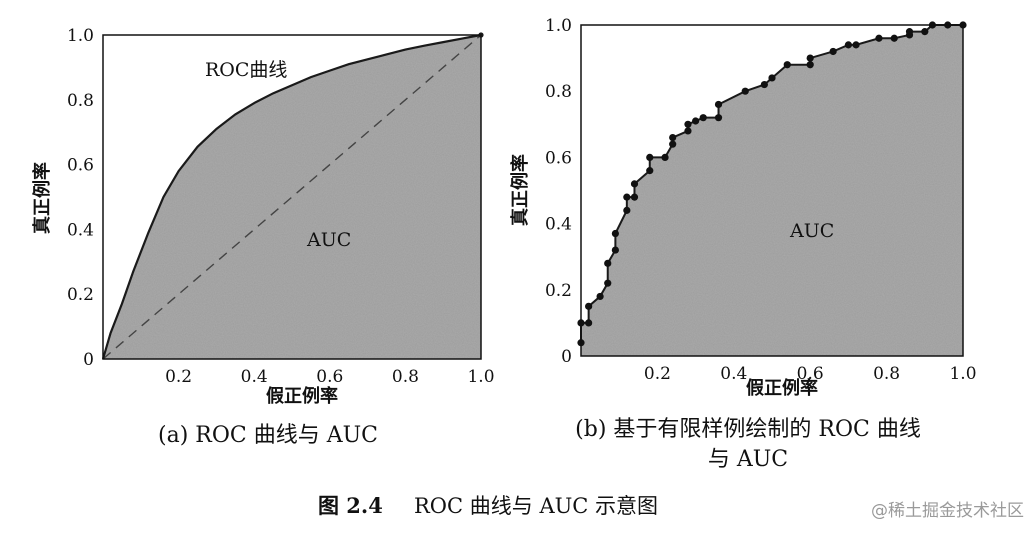  What do you see at coordinates (80, 166) in the screenshot?
I see `y-tick-label-a: 0.6` at bounding box center [80, 166].